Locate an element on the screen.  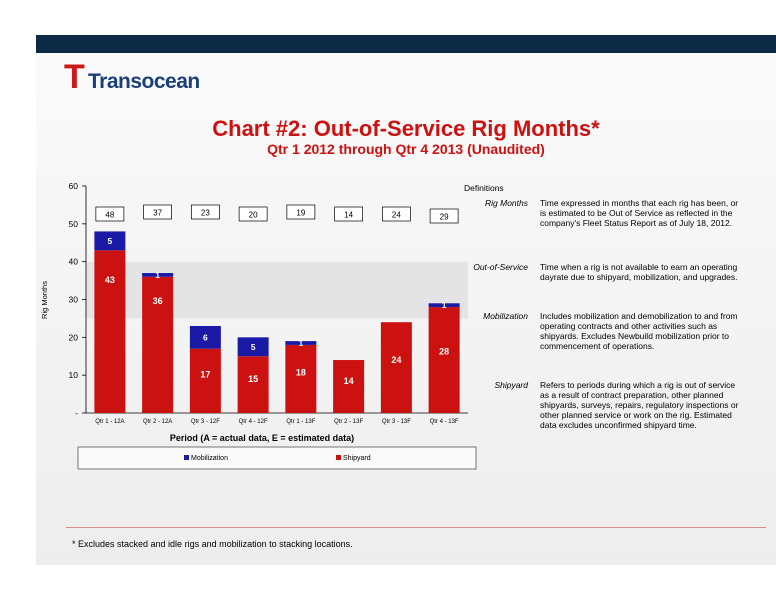
legend-box is located at coordinates (277, 458).